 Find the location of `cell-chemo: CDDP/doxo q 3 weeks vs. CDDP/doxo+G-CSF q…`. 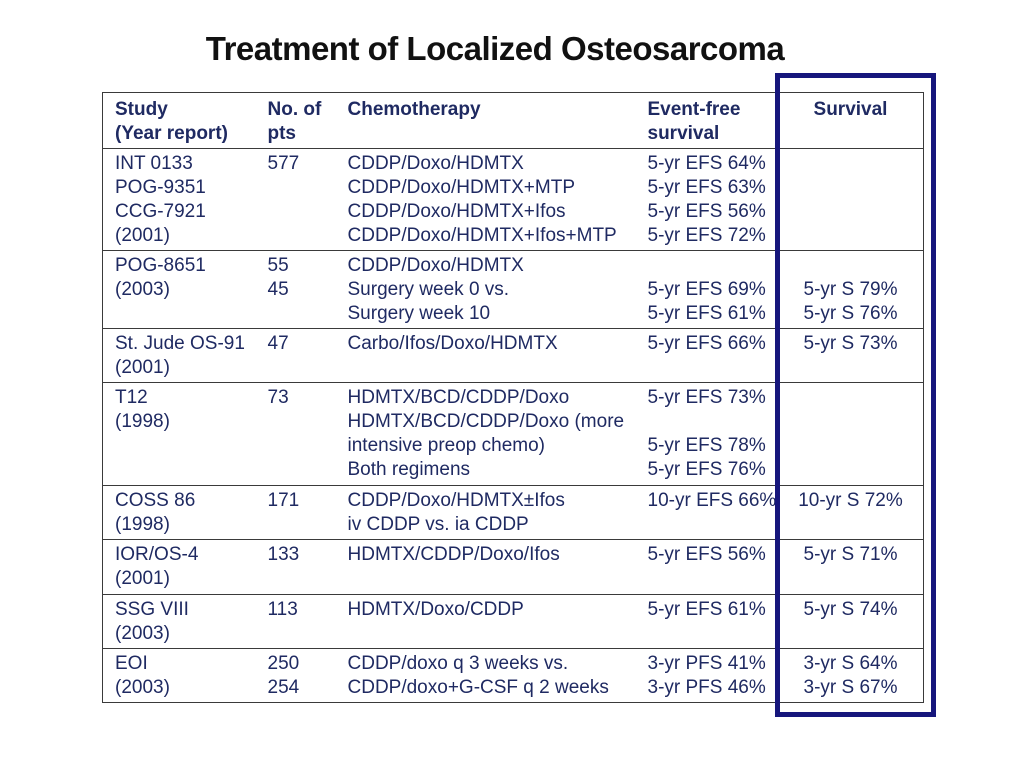

cell-chemo: CDDP/doxo q 3 weeks vs. CDDP/doxo+G-CSF q… is located at coordinates (495, 675).